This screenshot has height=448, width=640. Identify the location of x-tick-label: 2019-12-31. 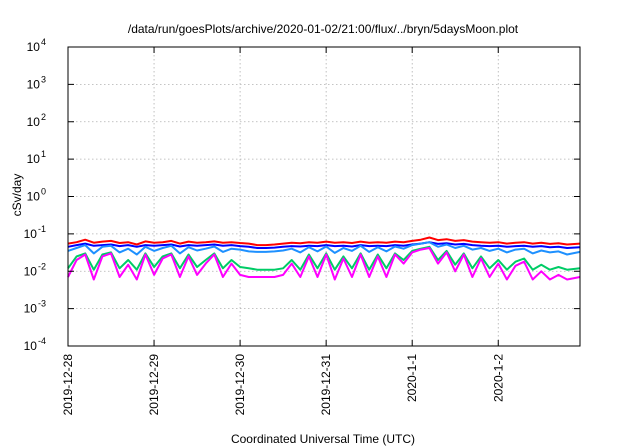
(326, 385).